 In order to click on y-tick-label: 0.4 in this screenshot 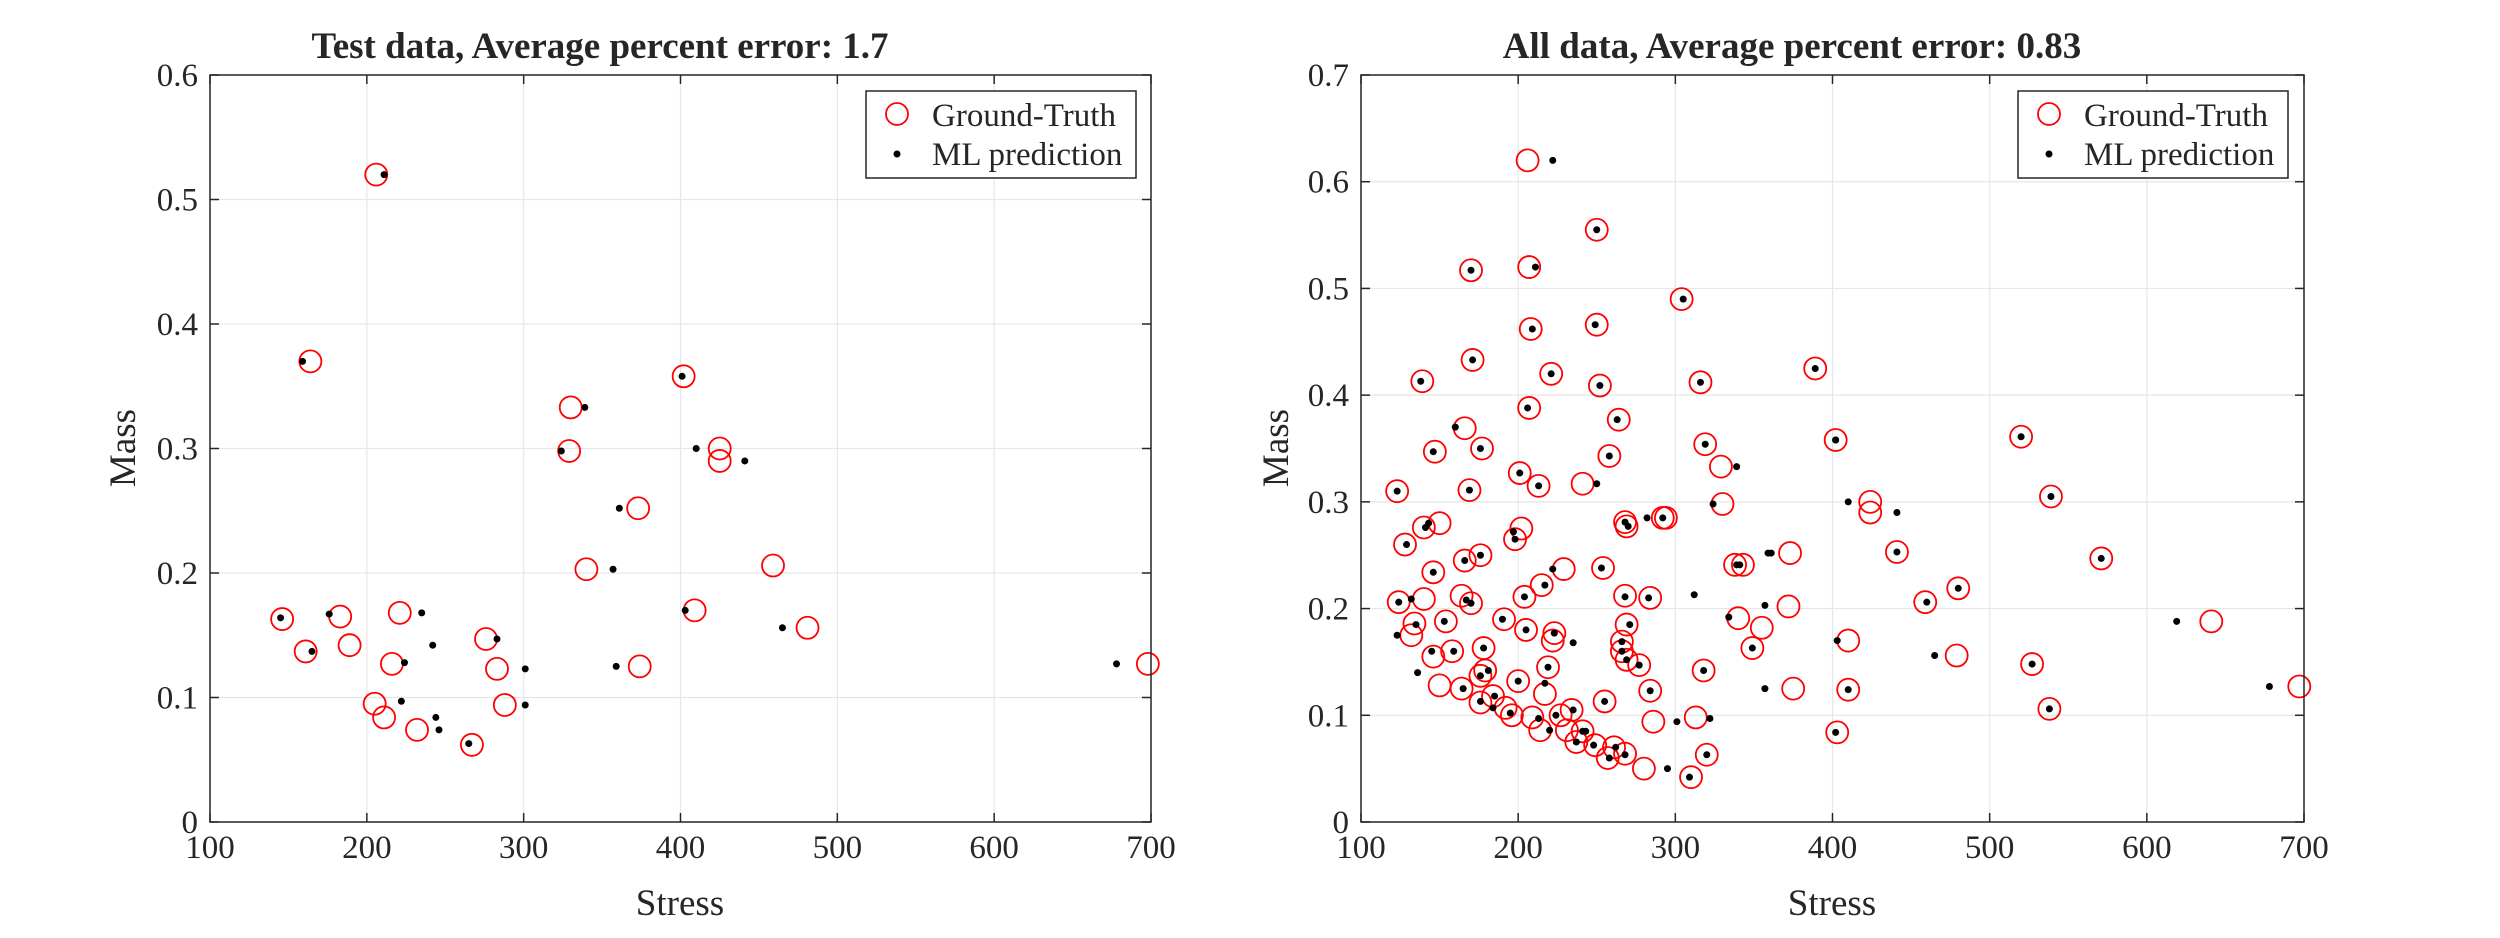, I will do `click(1328, 396)`.